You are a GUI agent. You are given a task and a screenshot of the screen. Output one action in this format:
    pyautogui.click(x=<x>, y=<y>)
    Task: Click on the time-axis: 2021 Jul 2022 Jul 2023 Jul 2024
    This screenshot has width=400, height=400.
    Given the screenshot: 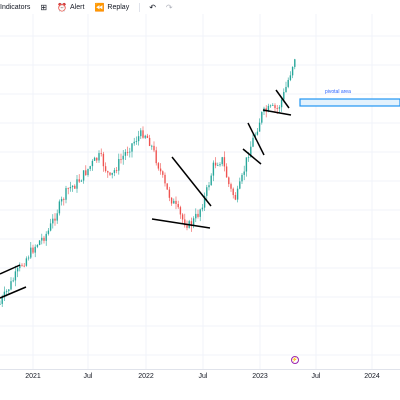 What is the action you would take?
    pyautogui.click(x=200, y=378)
    